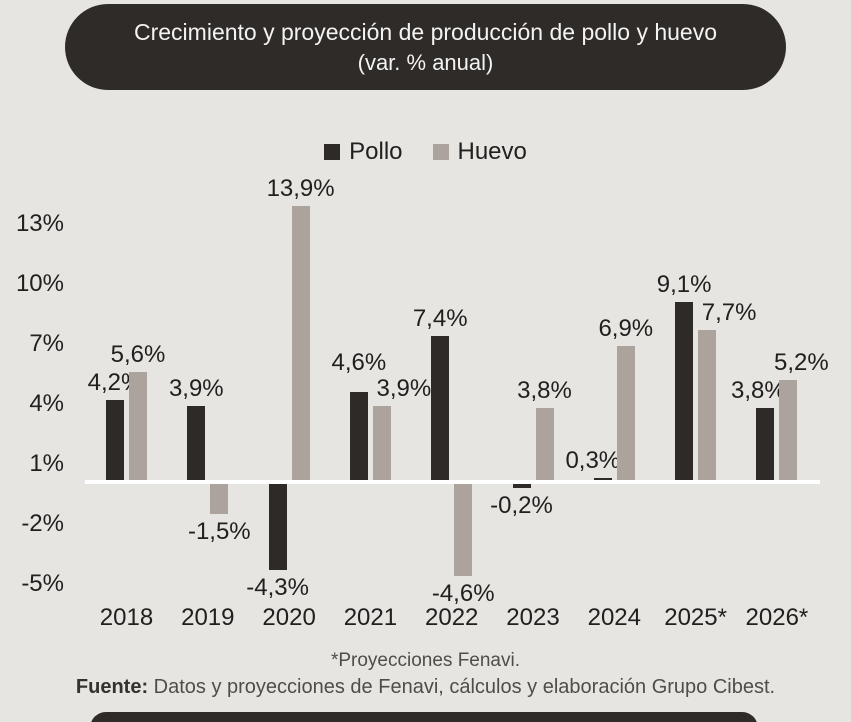  Describe the element at coordinates (492, 151) in the screenshot. I see `legend-label-huevo: Huevo` at that location.